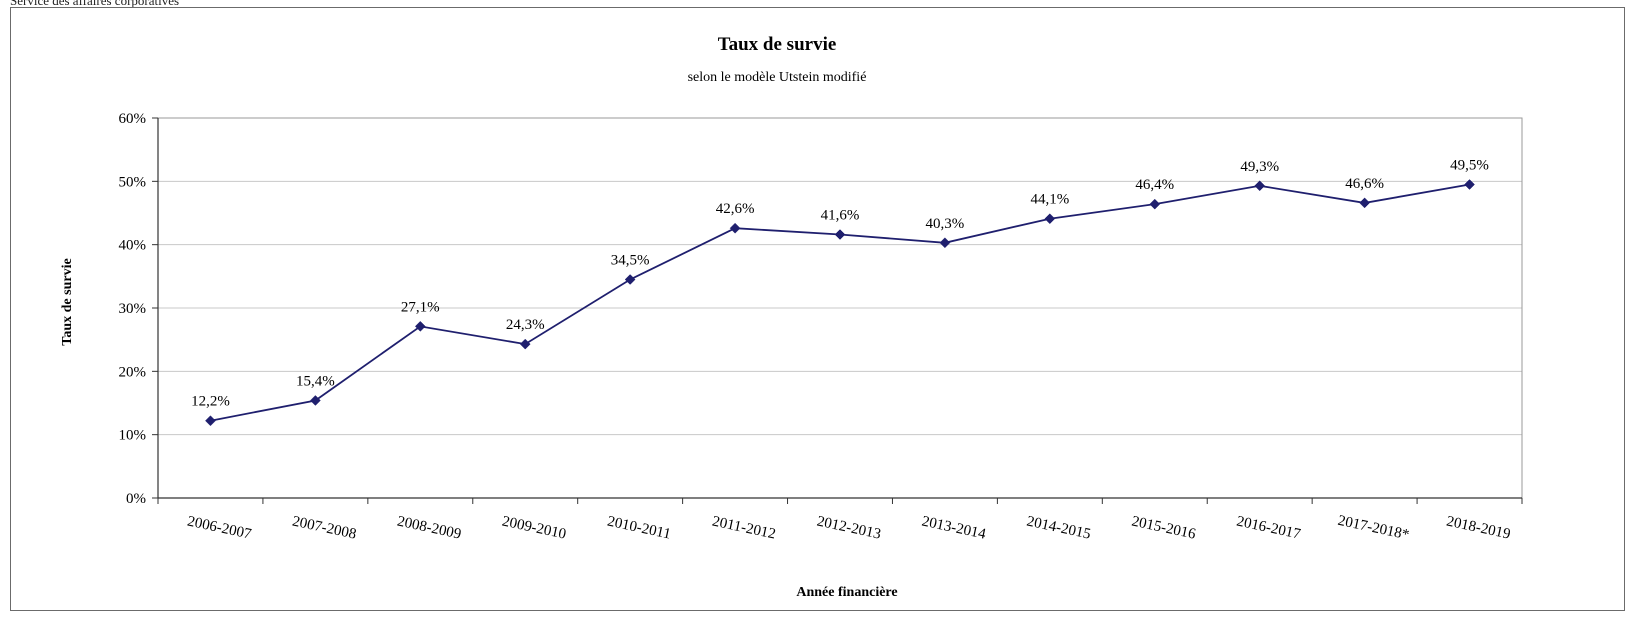 This screenshot has height=626, width=1637. I want to click on data-label: 24,3%, so click(525, 325).